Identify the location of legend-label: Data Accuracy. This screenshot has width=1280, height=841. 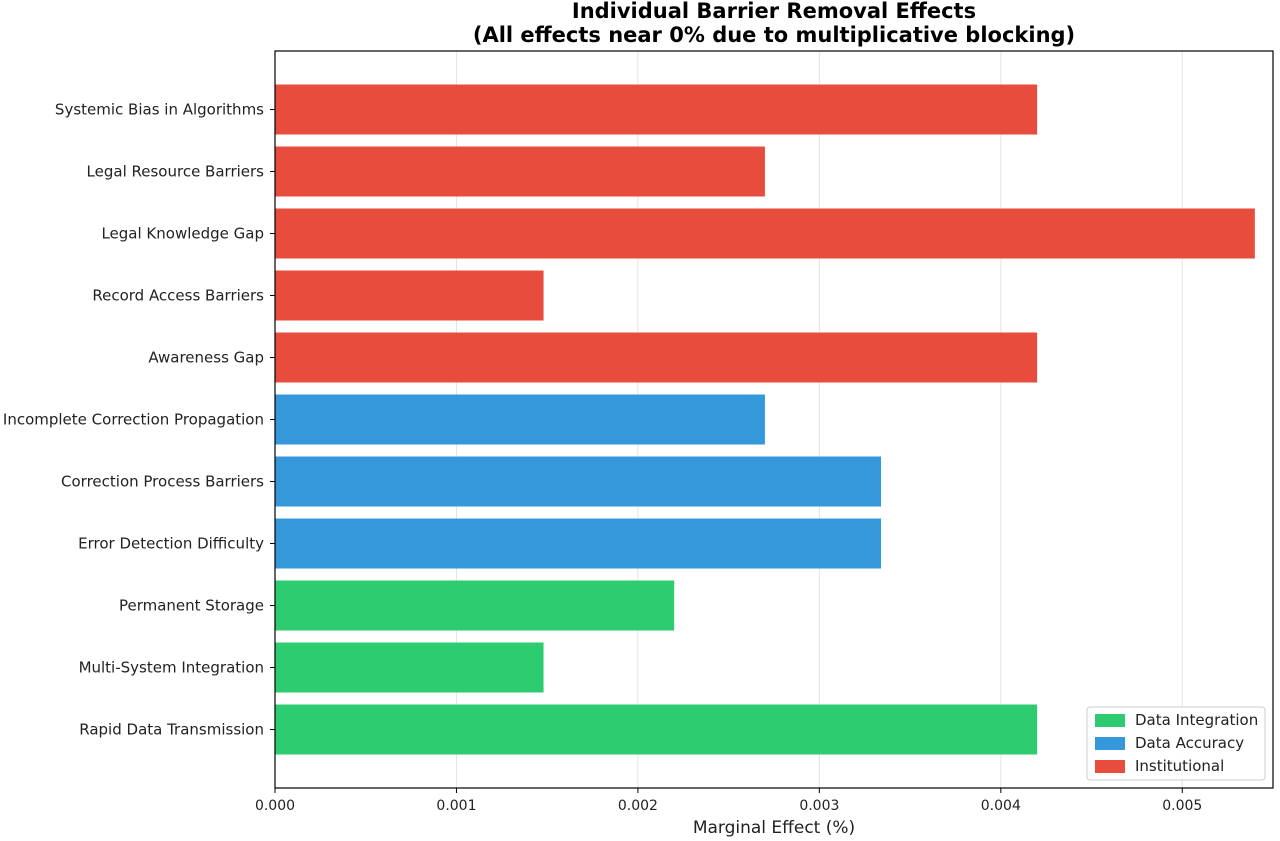
(1189, 743).